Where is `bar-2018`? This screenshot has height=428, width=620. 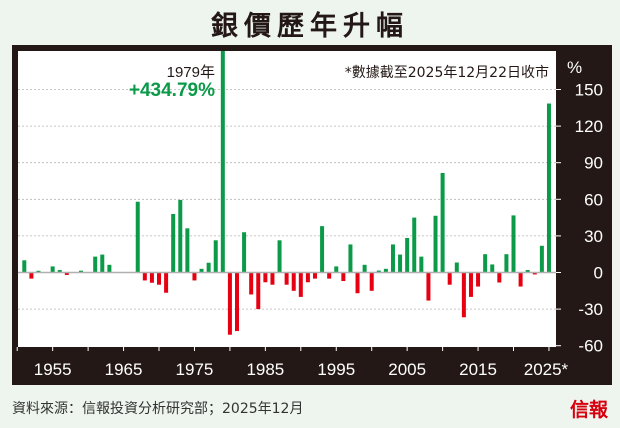
bar-2018 is located at coordinates (499, 277).